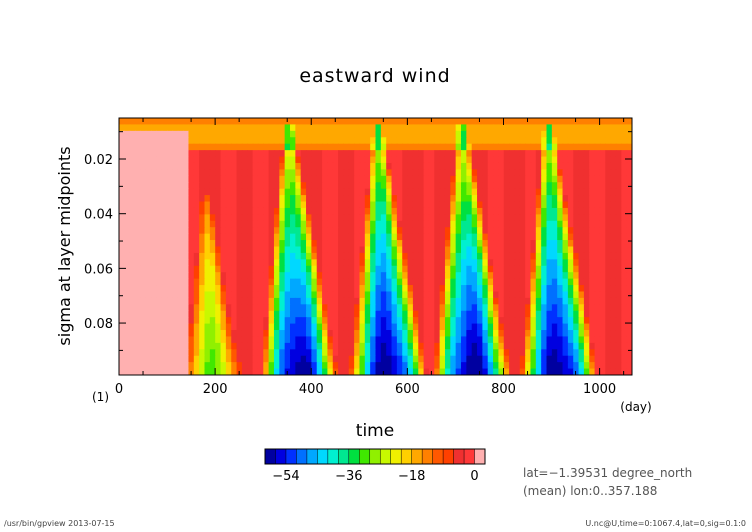 The height and width of the screenshot is (532, 752). I want to click on colorbar-swatch, so click(438, 456).